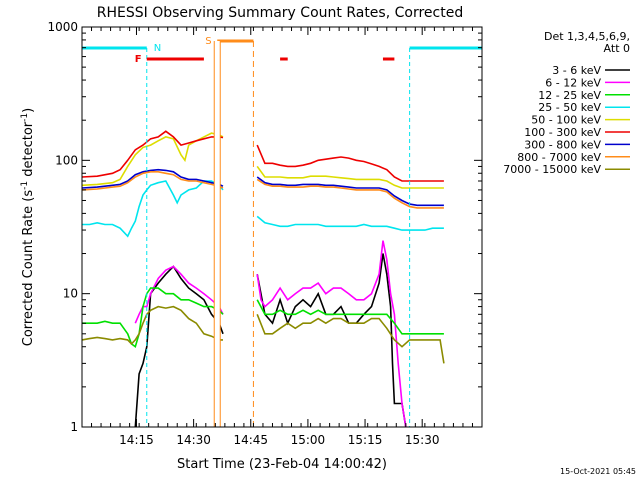 The image size is (640, 480). What do you see at coordinates (569, 107) in the screenshot?
I see `legend-label: 25 - 50 keV` at bounding box center [569, 107].